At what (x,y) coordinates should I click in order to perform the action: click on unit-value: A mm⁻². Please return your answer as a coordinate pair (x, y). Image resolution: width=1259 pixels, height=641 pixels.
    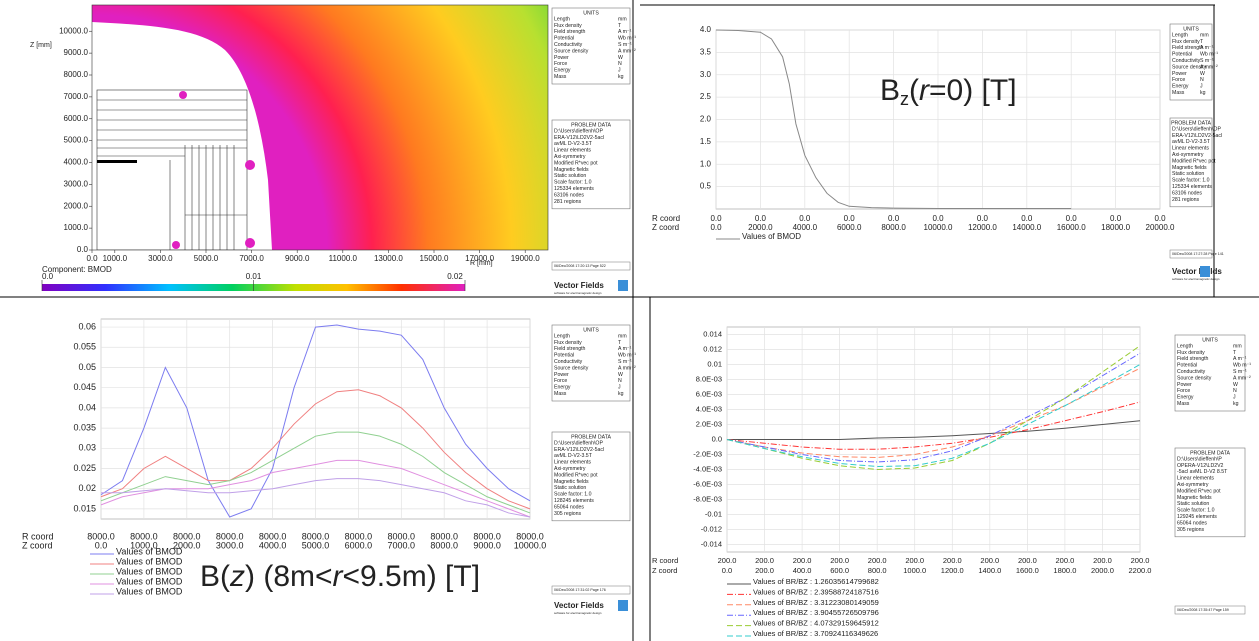
    Looking at the image, I should click on (627, 51).